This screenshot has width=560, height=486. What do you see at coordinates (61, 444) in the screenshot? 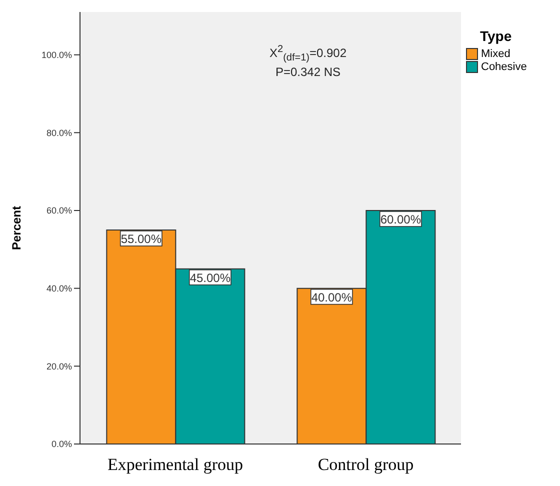
I see `y-tick-label: 0.0%` at bounding box center [61, 444].